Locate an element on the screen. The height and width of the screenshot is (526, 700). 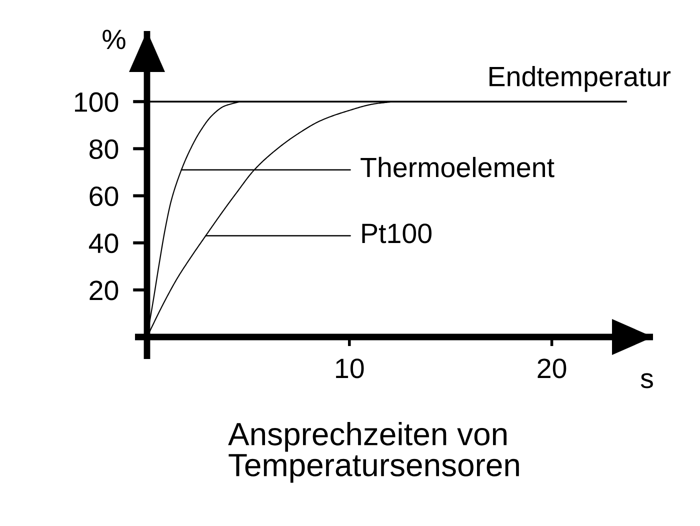
x-tick-label: 10 is located at coordinates (350, 368).